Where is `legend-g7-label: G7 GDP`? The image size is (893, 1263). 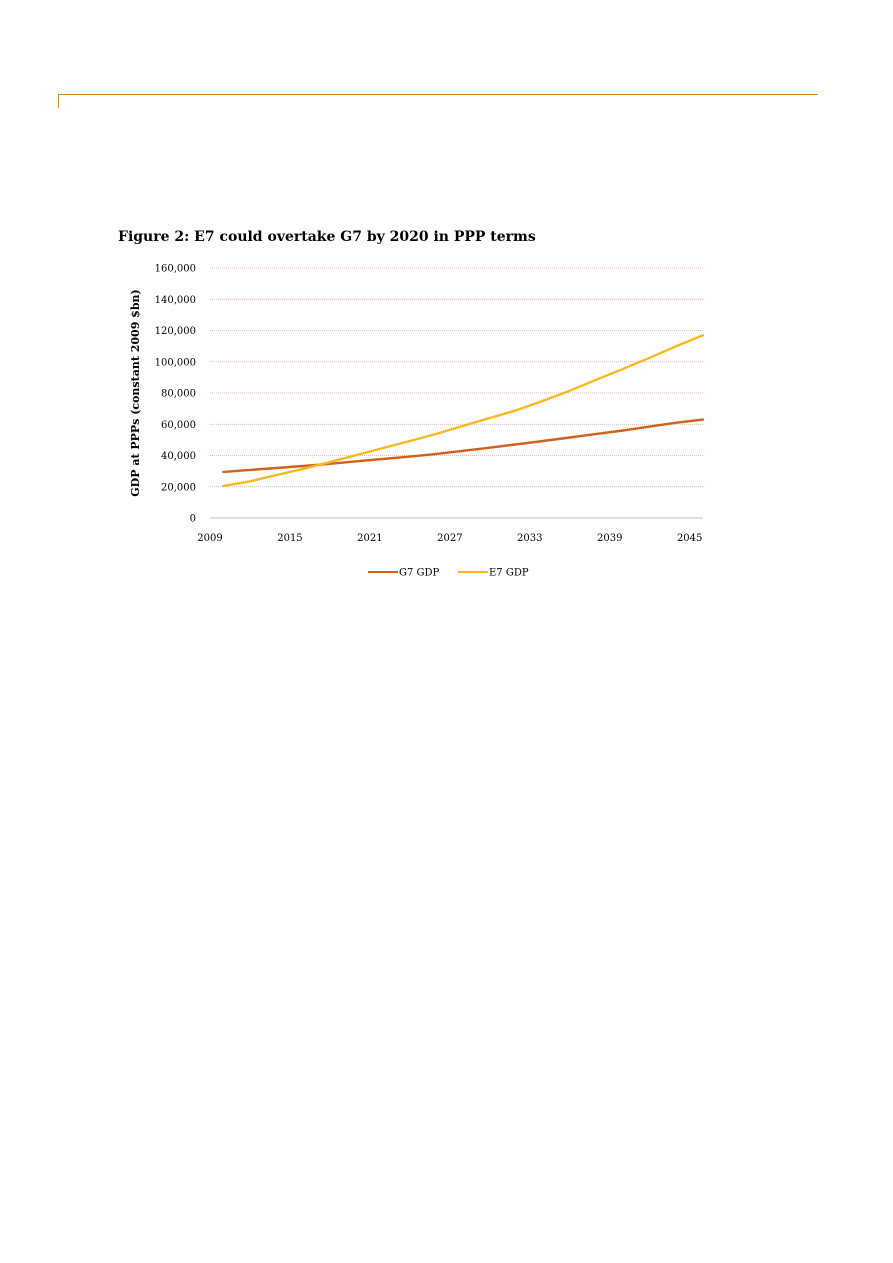
legend-g7-label: G7 GDP is located at coordinates (419, 573).